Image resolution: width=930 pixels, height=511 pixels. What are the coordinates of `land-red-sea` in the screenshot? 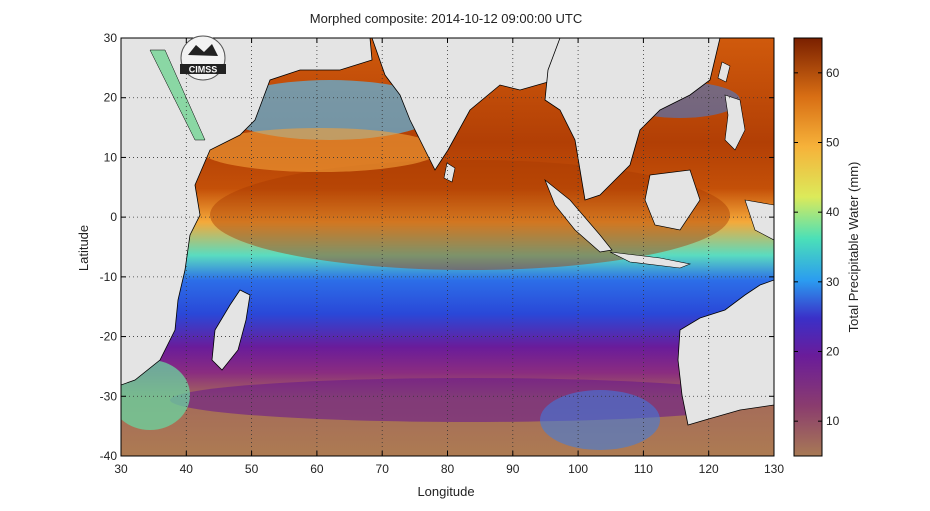 It's located at (177, 95).